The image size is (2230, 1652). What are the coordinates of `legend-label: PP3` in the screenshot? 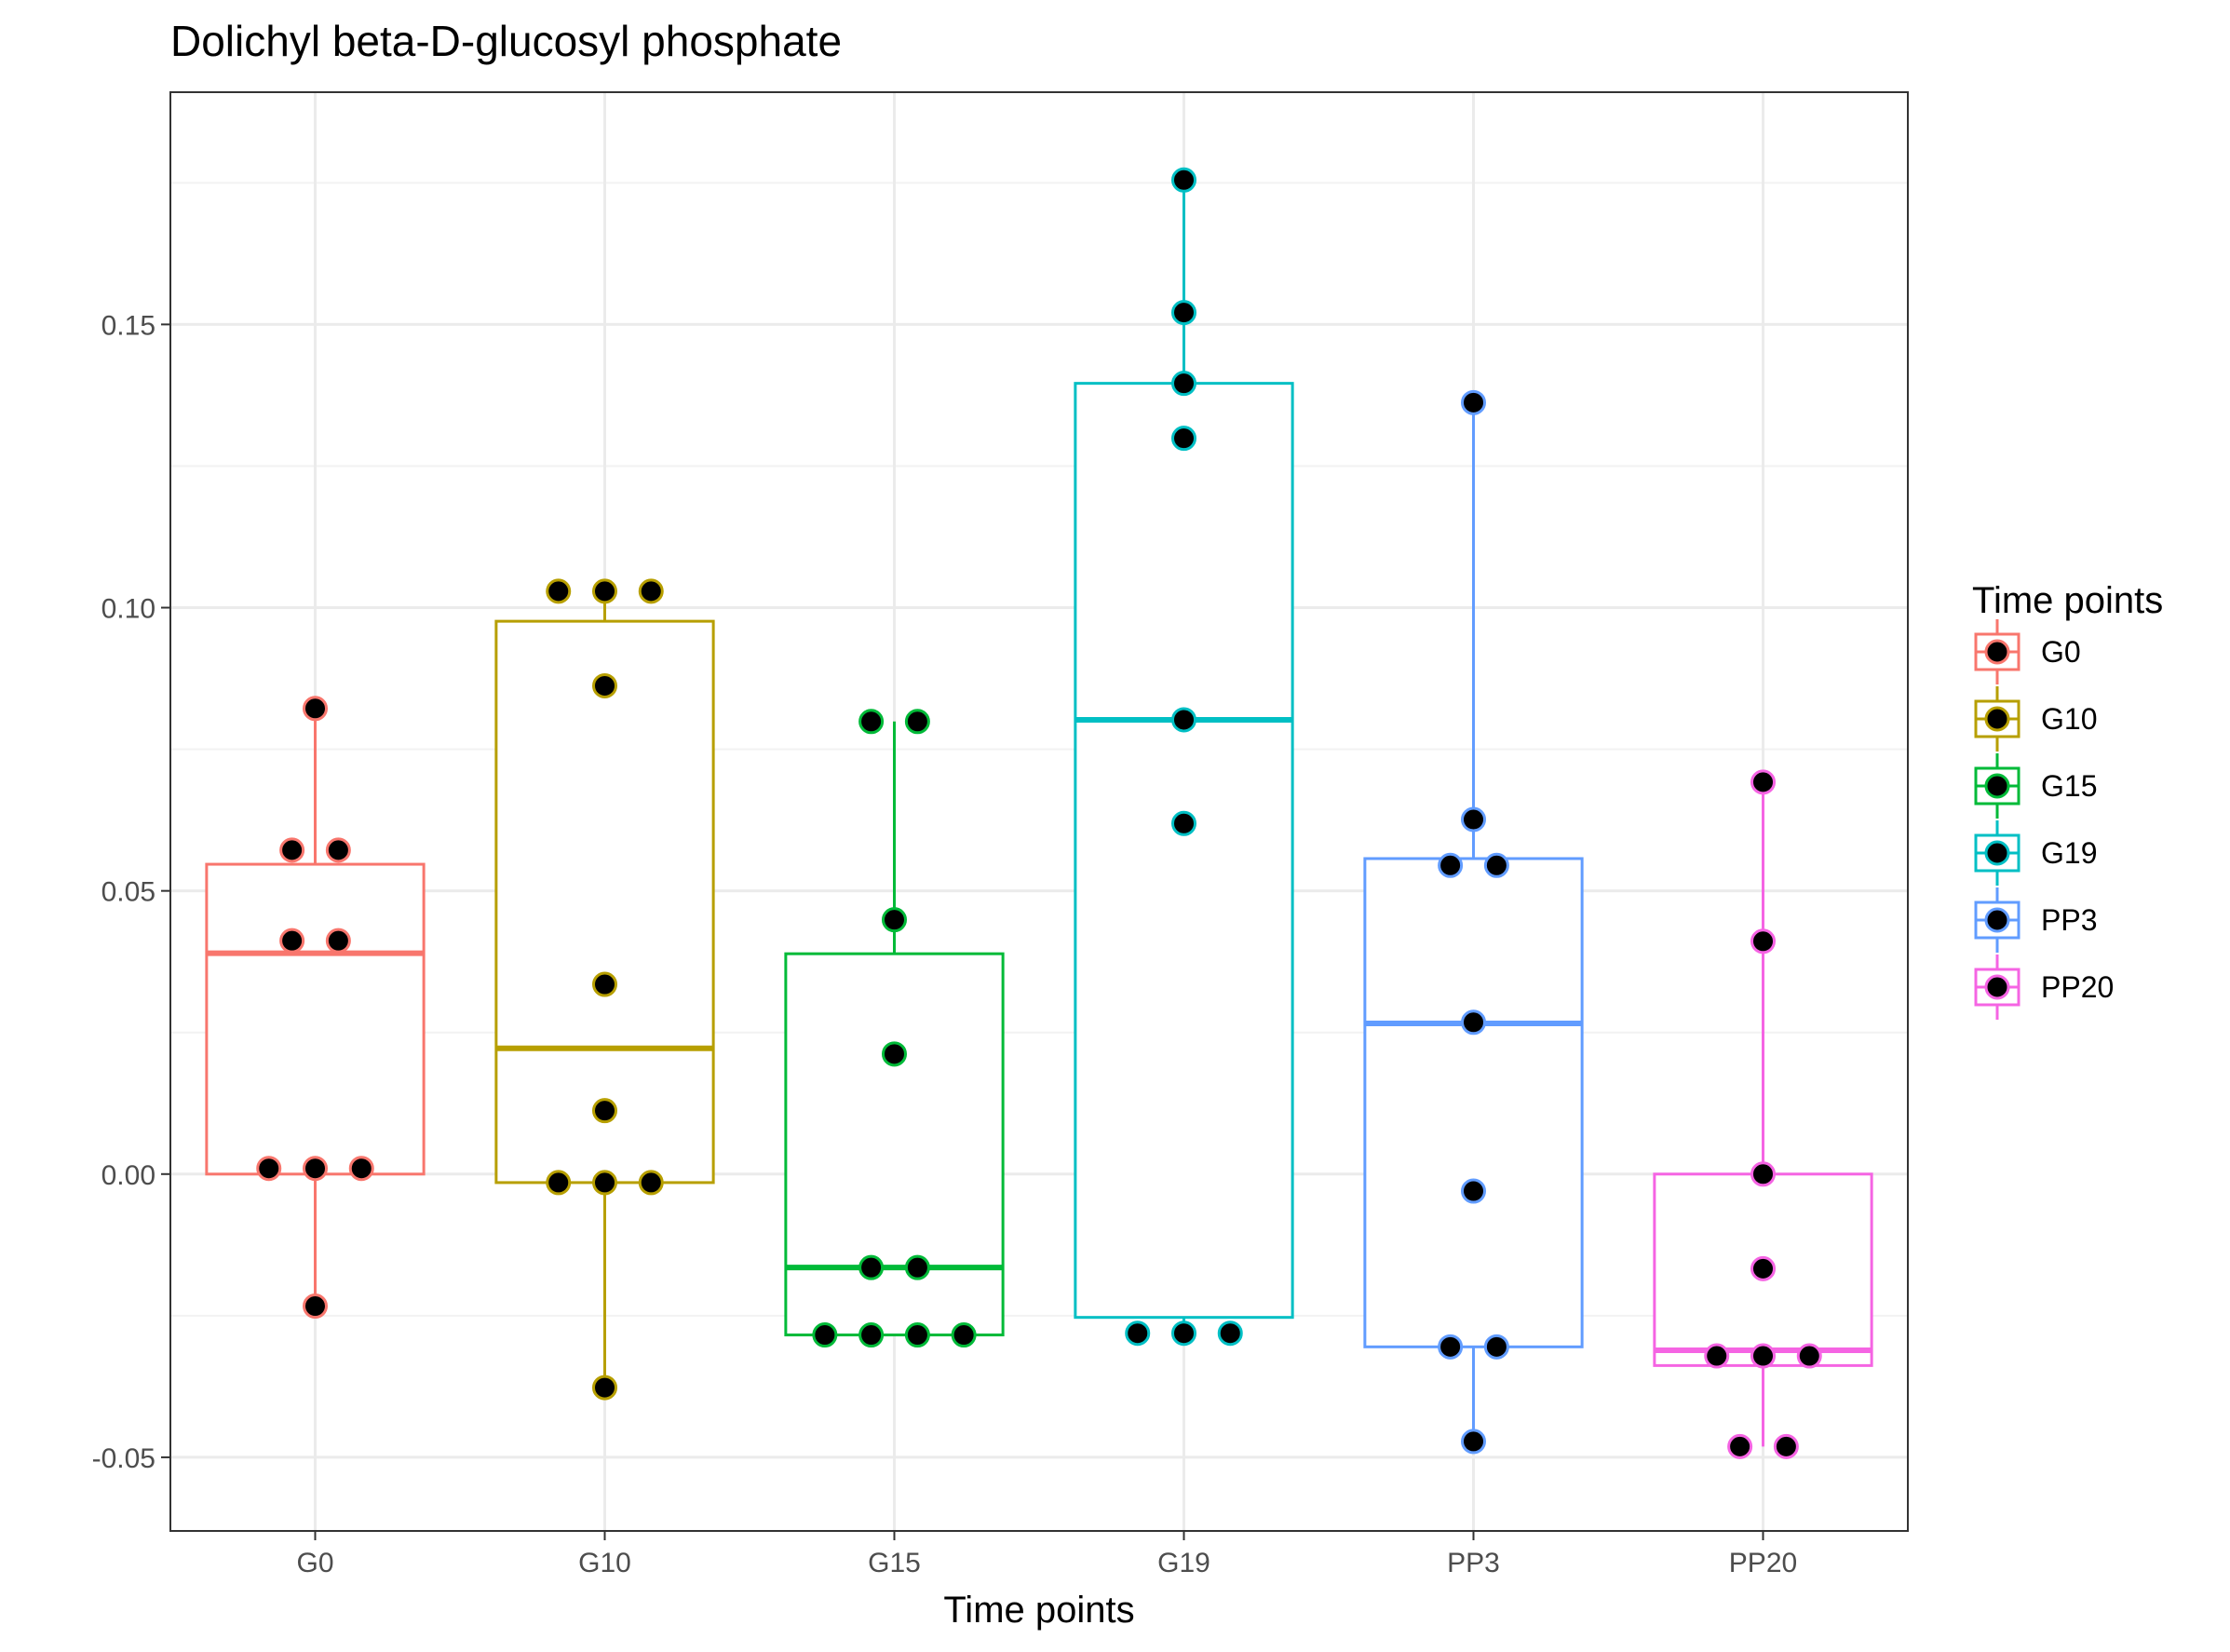 It's located at (2069, 920).